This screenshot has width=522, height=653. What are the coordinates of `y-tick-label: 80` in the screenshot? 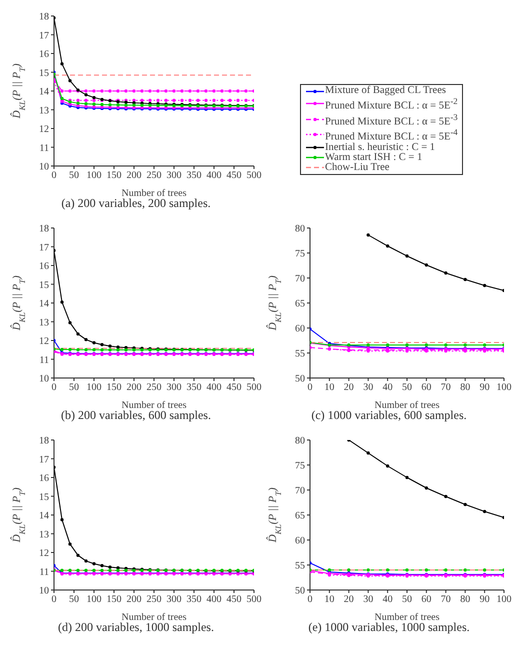 It's located at (300, 441).